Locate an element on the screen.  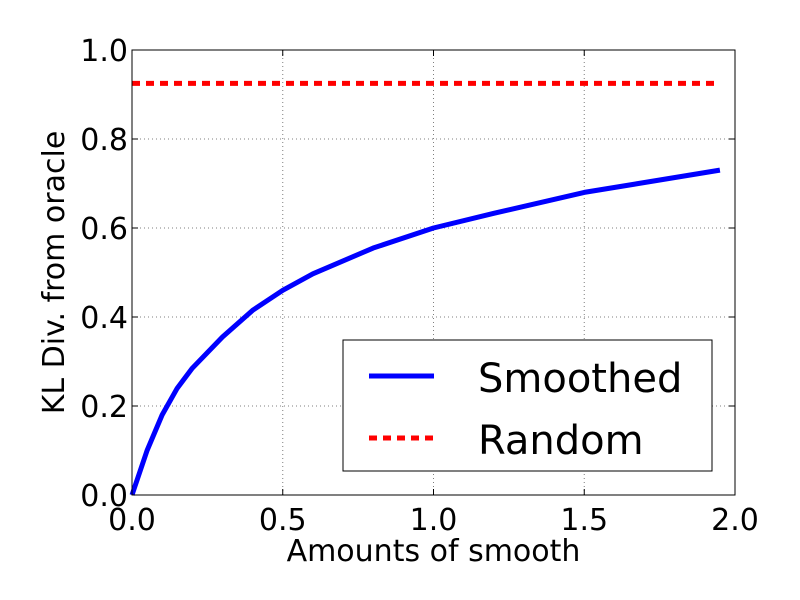
x-tick-labels: 0.0 0.5 1.0 1.5 2.0 is located at coordinates (433, 520).